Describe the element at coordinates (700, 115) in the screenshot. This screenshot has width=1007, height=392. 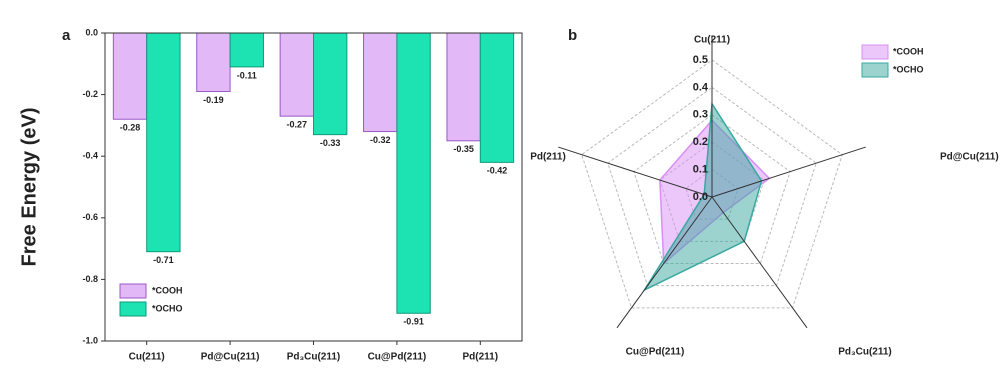
I see `r-tick-label: 0.3` at that location.